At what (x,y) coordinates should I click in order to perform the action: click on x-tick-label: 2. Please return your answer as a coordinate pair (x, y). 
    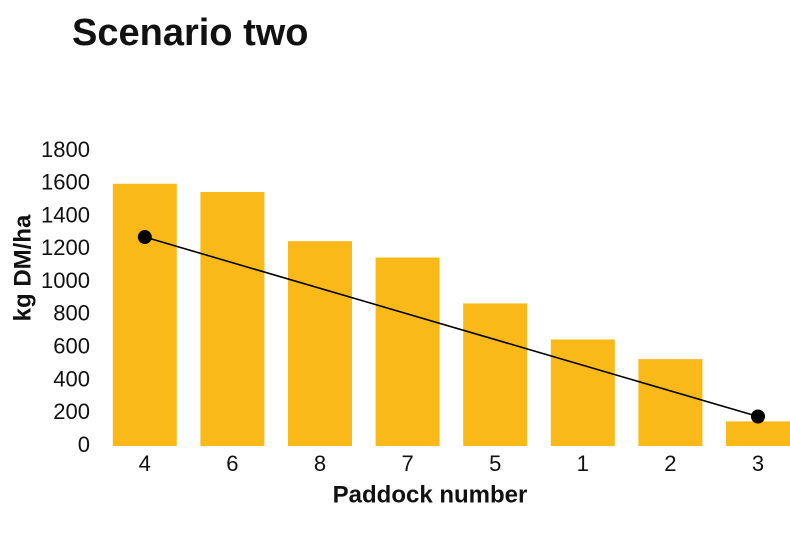
    Looking at the image, I should click on (670, 463).